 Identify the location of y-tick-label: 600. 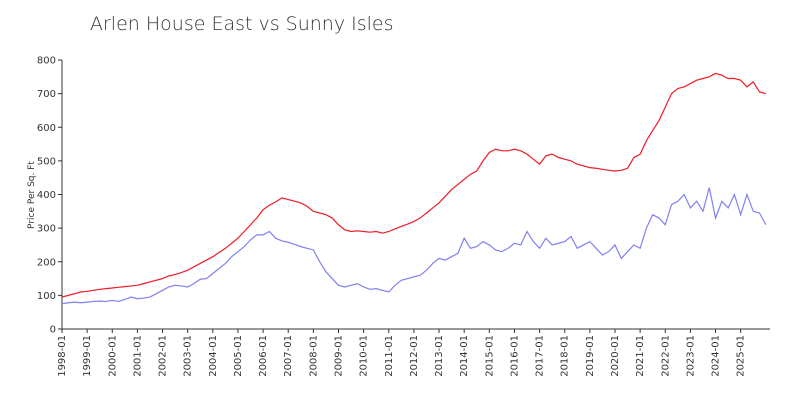
(46, 128).